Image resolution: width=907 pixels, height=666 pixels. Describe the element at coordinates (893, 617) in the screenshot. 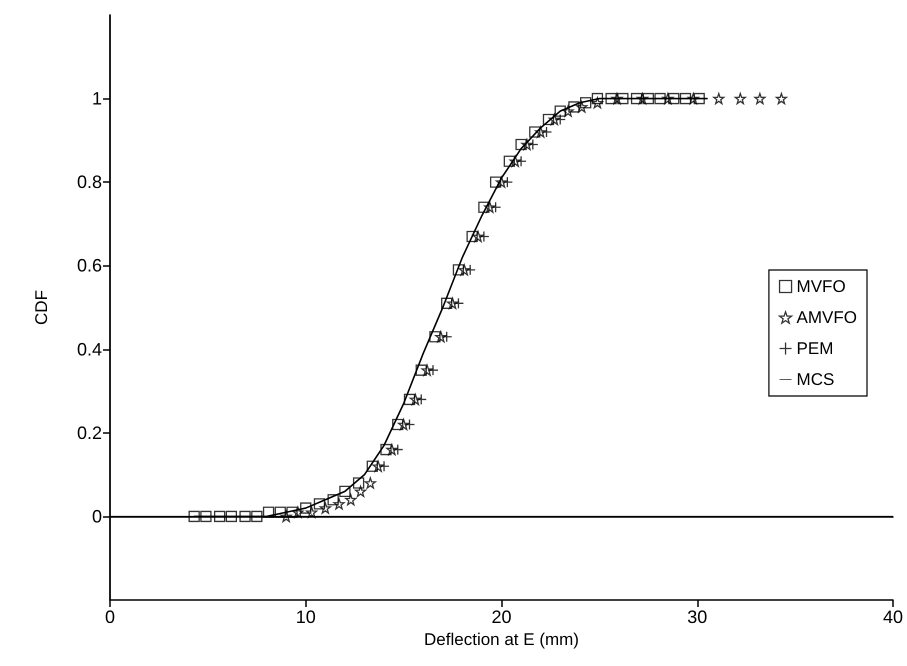

I see `x-tick-label: 40` at that location.